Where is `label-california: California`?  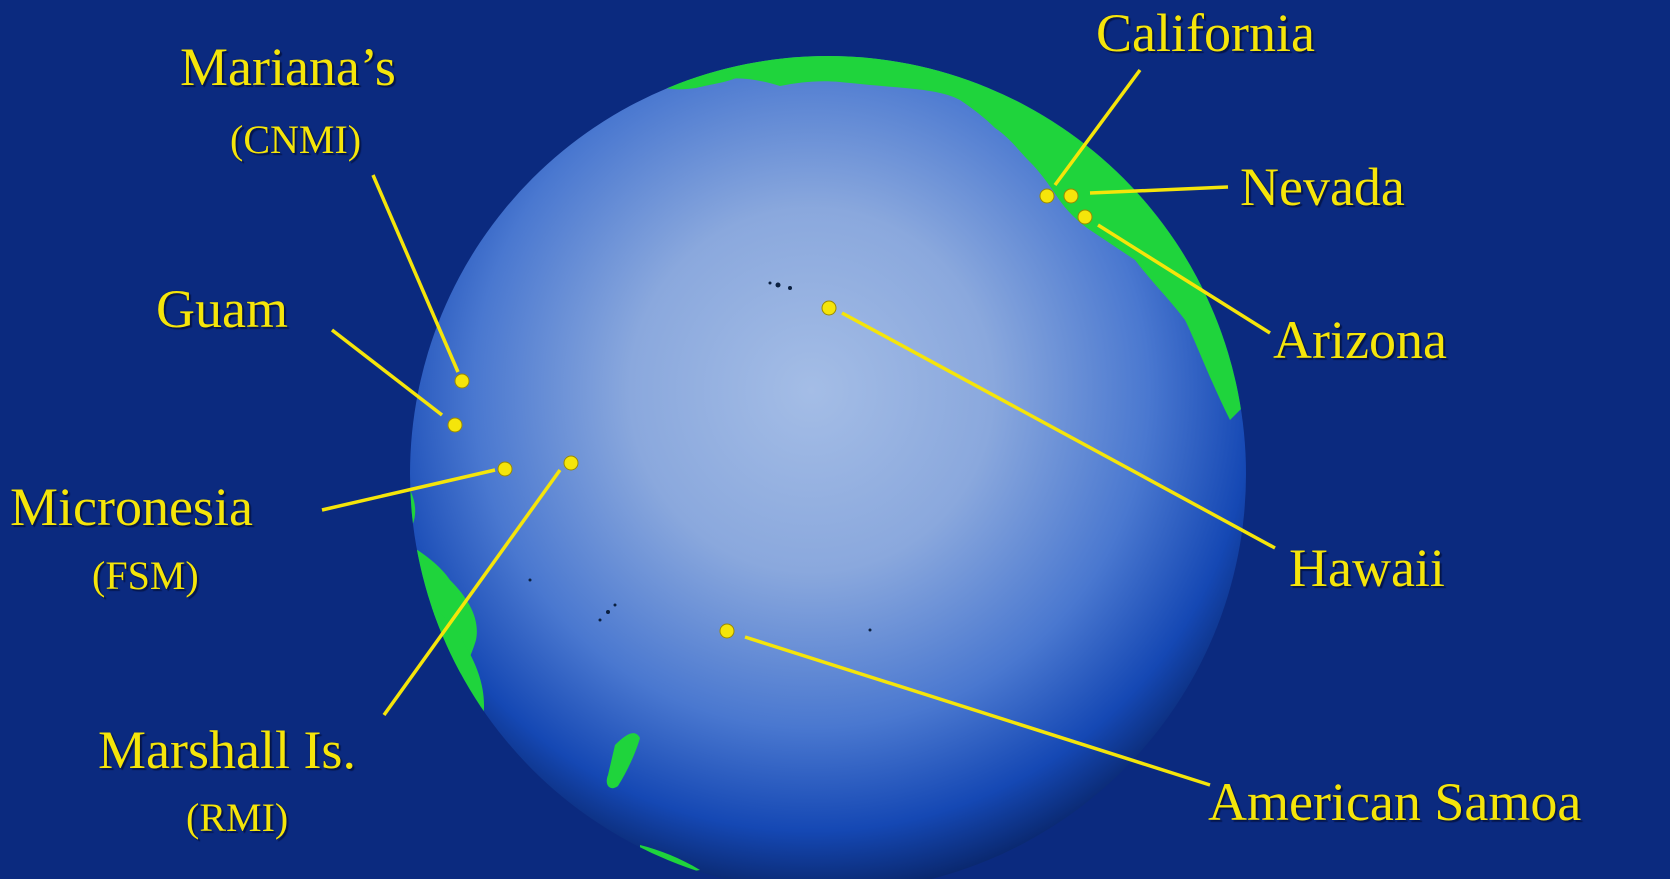 label-california: California is located at coordinates (1205, 33).